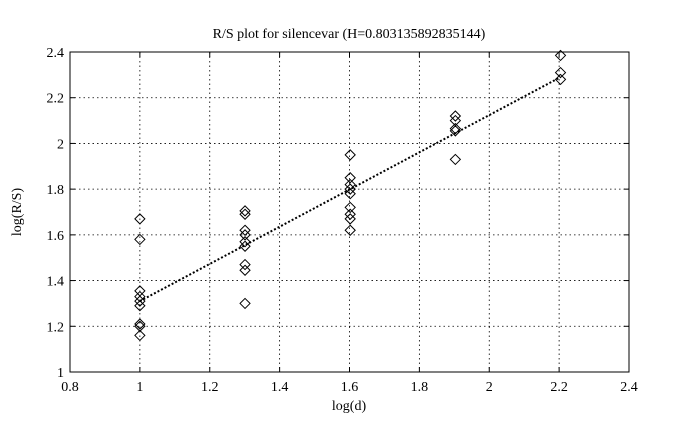 The image size is (686, 430). What do you see at coordinates (210, 387) in the screenshot?
I see `x-tick-label: 1.2` at bounding box center [210, 387].